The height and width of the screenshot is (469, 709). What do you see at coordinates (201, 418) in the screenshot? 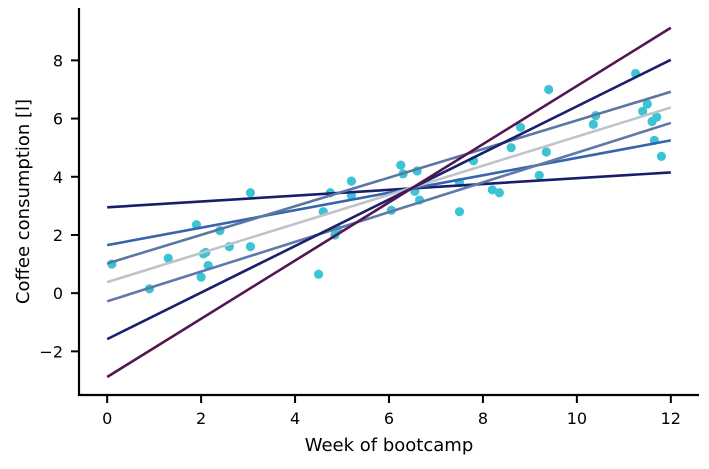
I see `x-tick-label: 2` at bounding box center [201, 418].